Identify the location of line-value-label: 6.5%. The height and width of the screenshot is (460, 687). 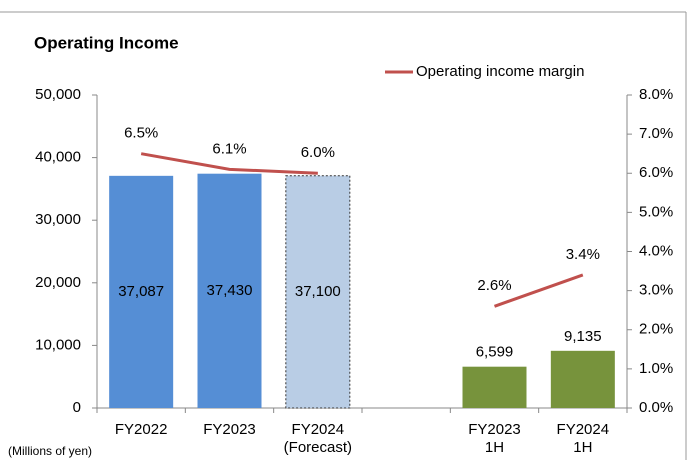
(141, 133).